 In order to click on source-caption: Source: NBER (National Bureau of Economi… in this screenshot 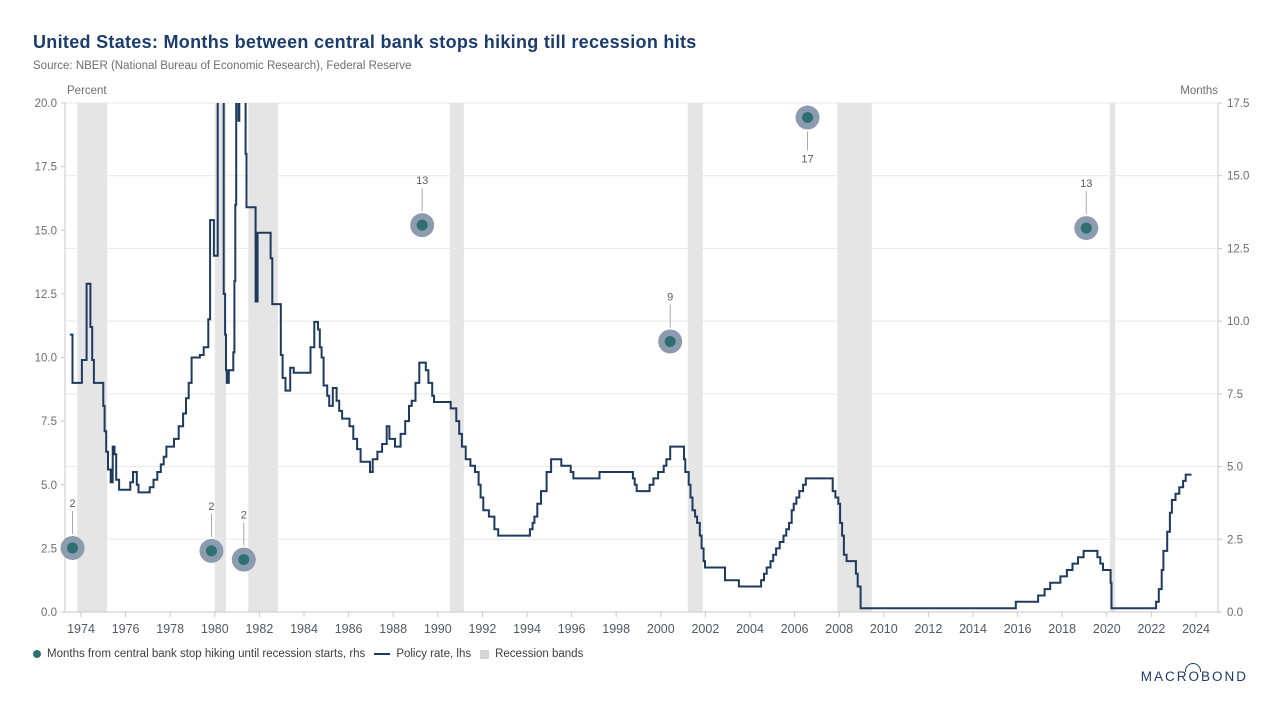, I will do `click(222, 66)`.